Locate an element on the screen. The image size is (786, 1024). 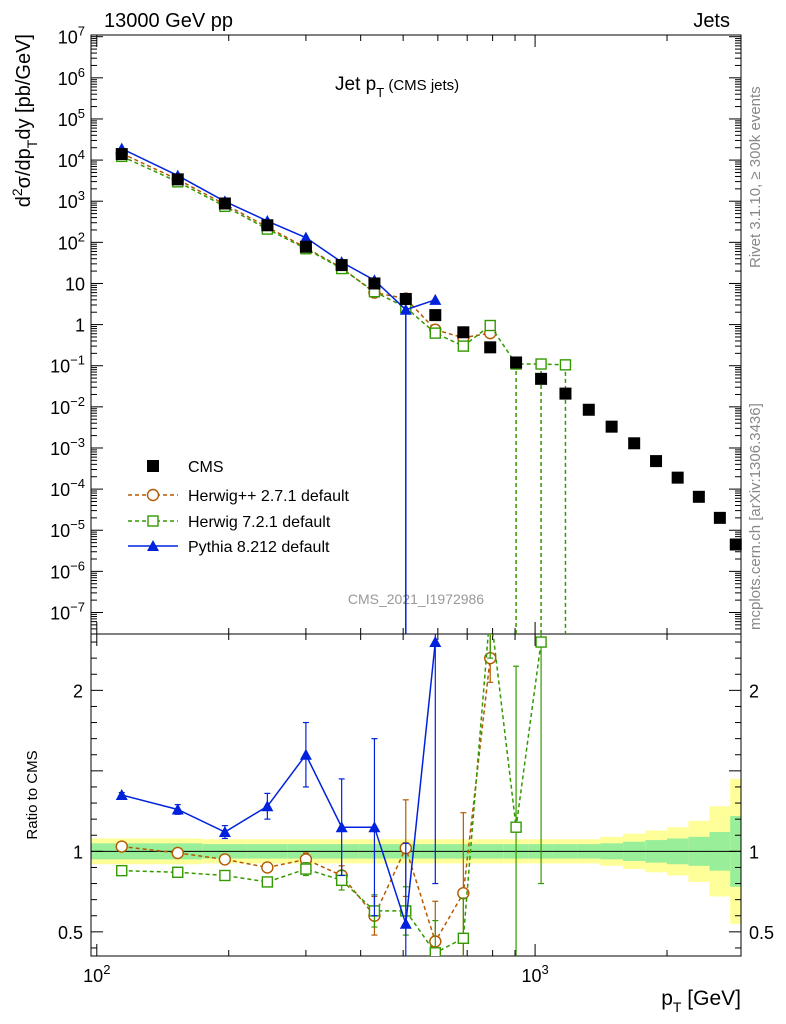
y-tick-label: 10² is located at coordinates (71, 241).